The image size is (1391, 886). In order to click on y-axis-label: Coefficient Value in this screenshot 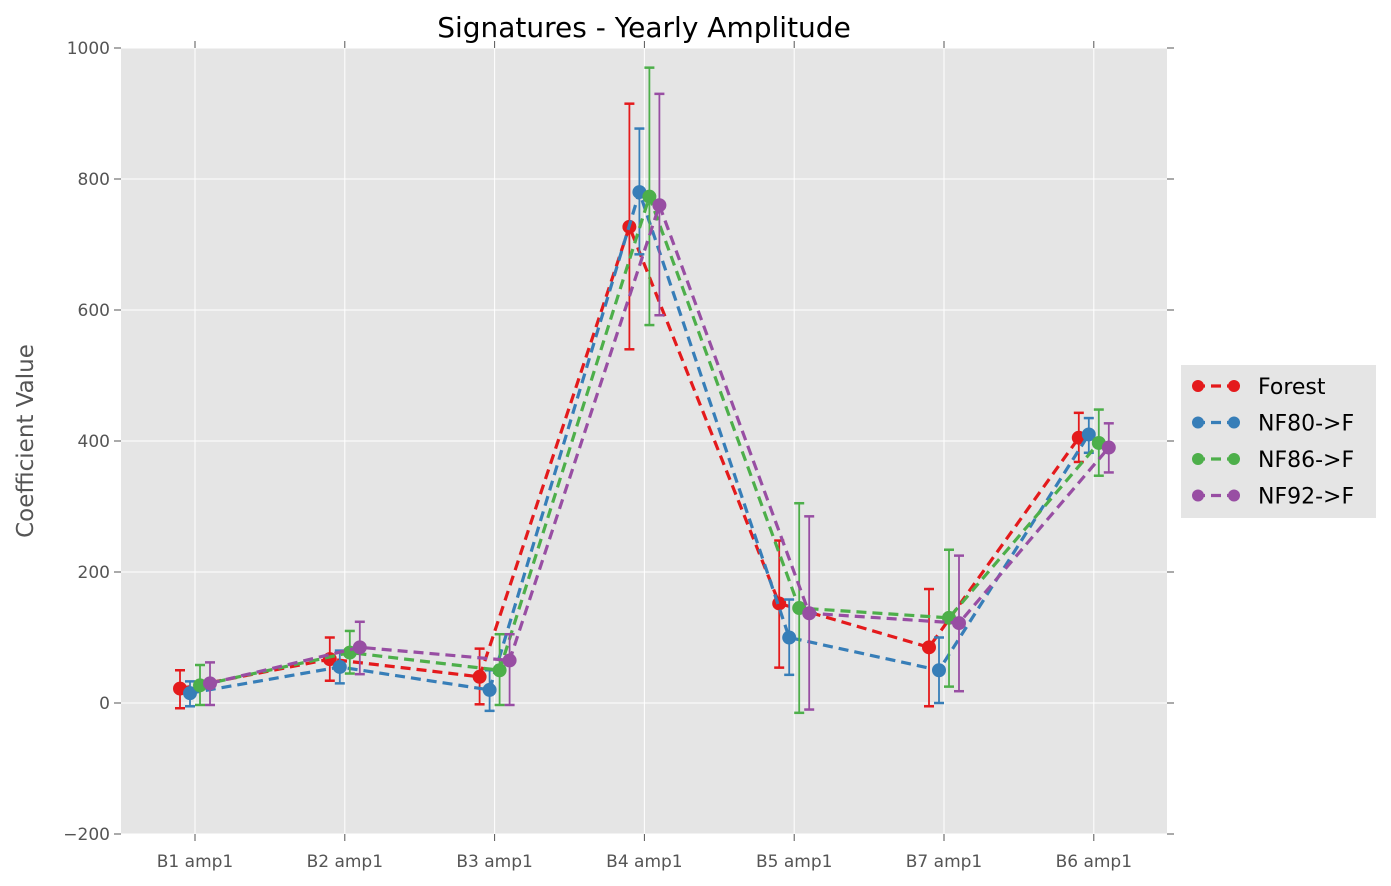, I will do `click(26, 441)`.